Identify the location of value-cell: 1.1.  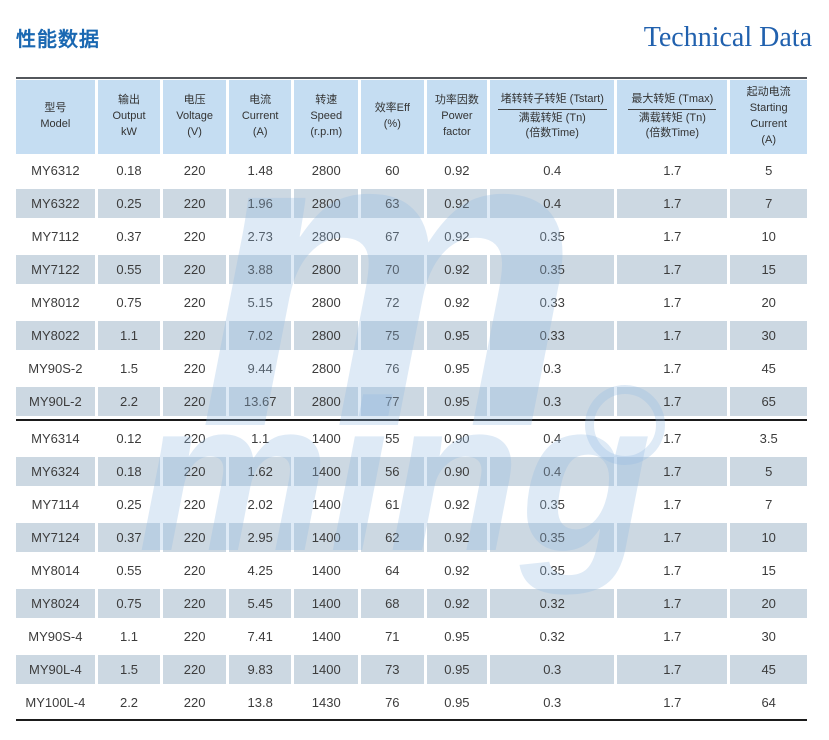
(129, 636).